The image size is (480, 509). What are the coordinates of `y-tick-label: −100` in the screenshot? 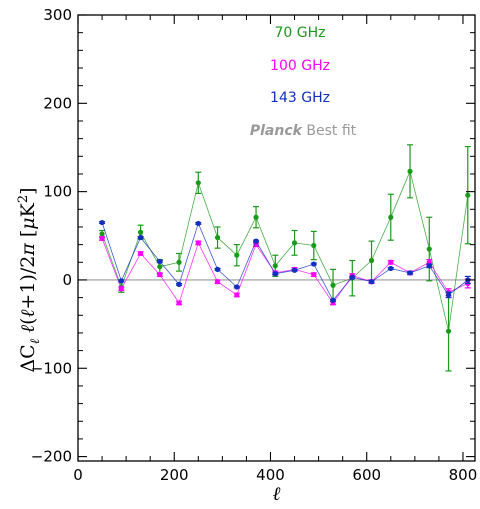 It's located at (51, 368).